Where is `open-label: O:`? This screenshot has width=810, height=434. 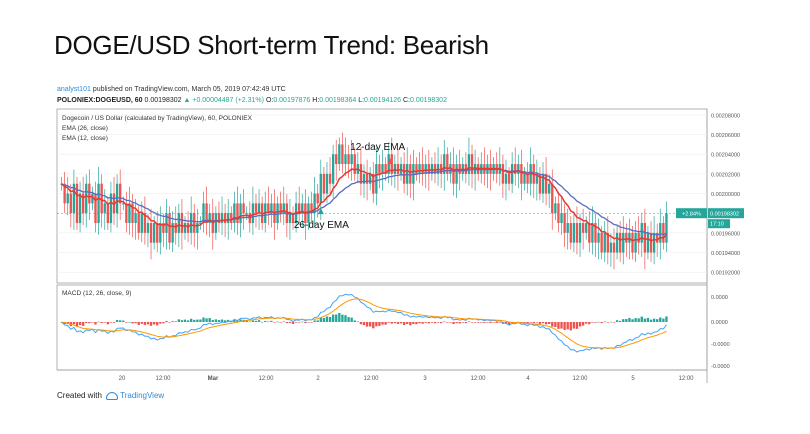 open-label: O: is located at coordinates (269, 100).